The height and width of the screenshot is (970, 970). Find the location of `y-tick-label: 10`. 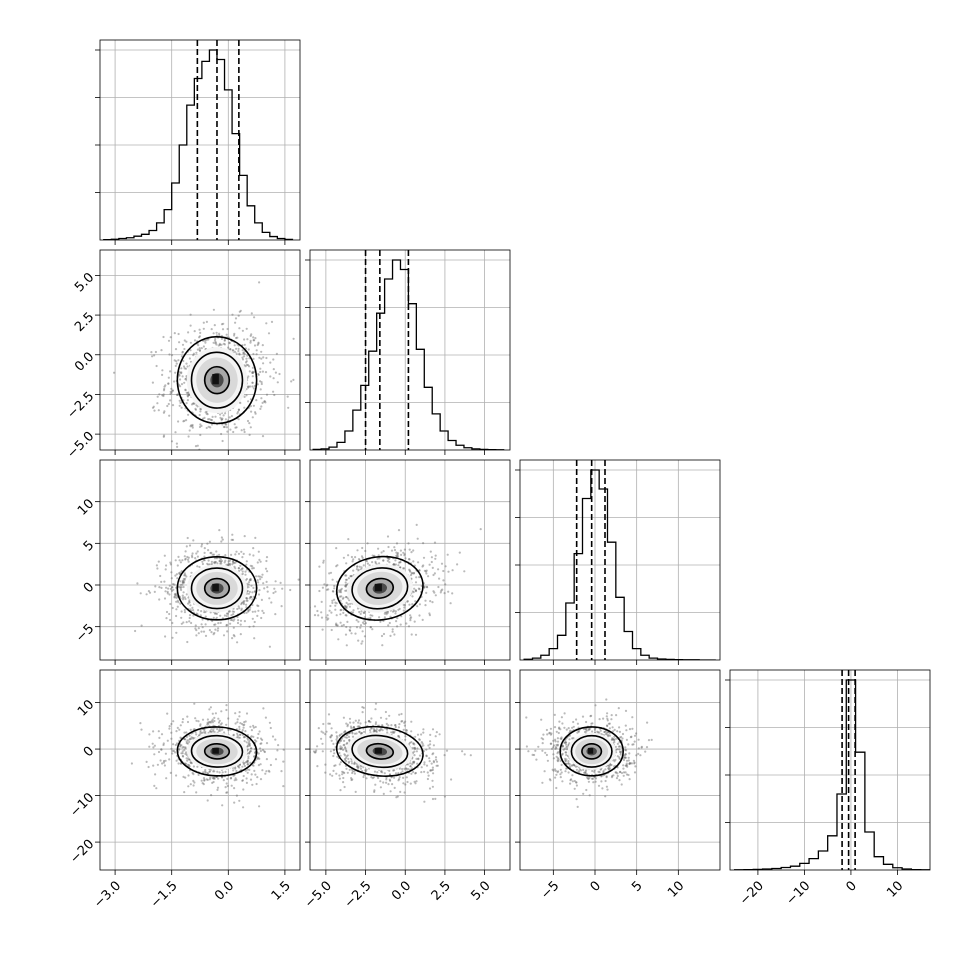

y-tick-label: 10 is located at coordinates (86, 708).